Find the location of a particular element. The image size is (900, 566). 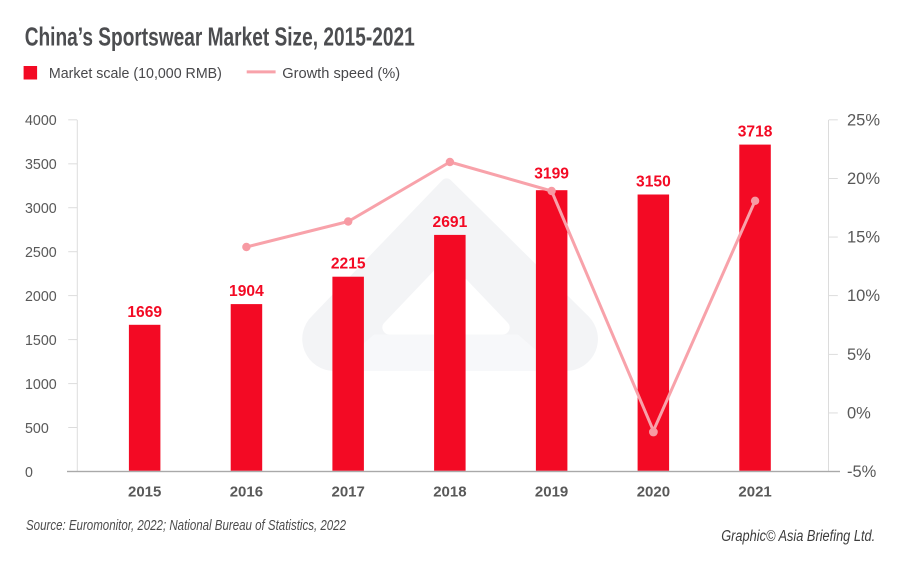

svg-text: 2500 is located at coordinates (41, 252).